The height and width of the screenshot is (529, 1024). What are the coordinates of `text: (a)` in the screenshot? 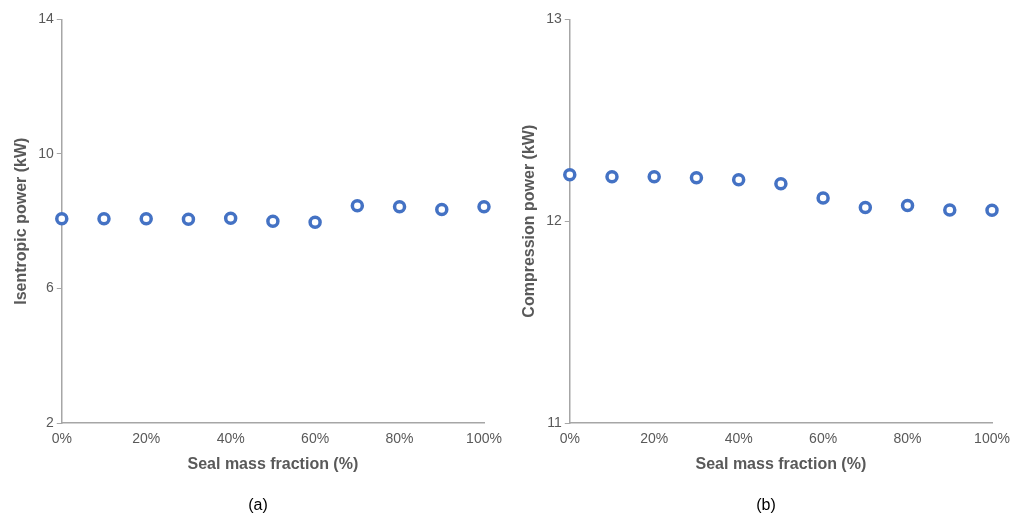 It's located at (258, 505).